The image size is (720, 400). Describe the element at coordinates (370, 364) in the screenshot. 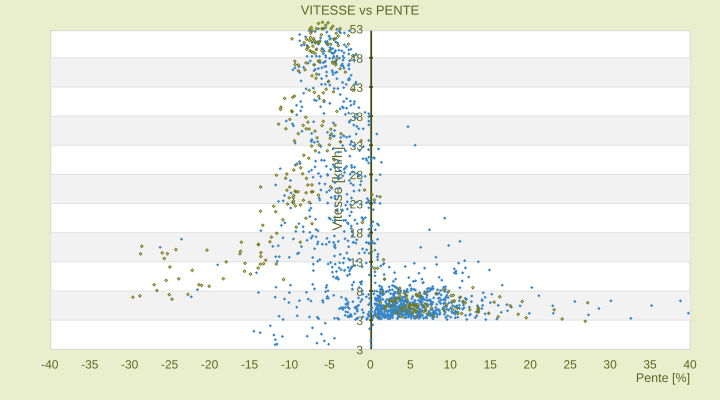

I see `svg-text: 0` at that location.